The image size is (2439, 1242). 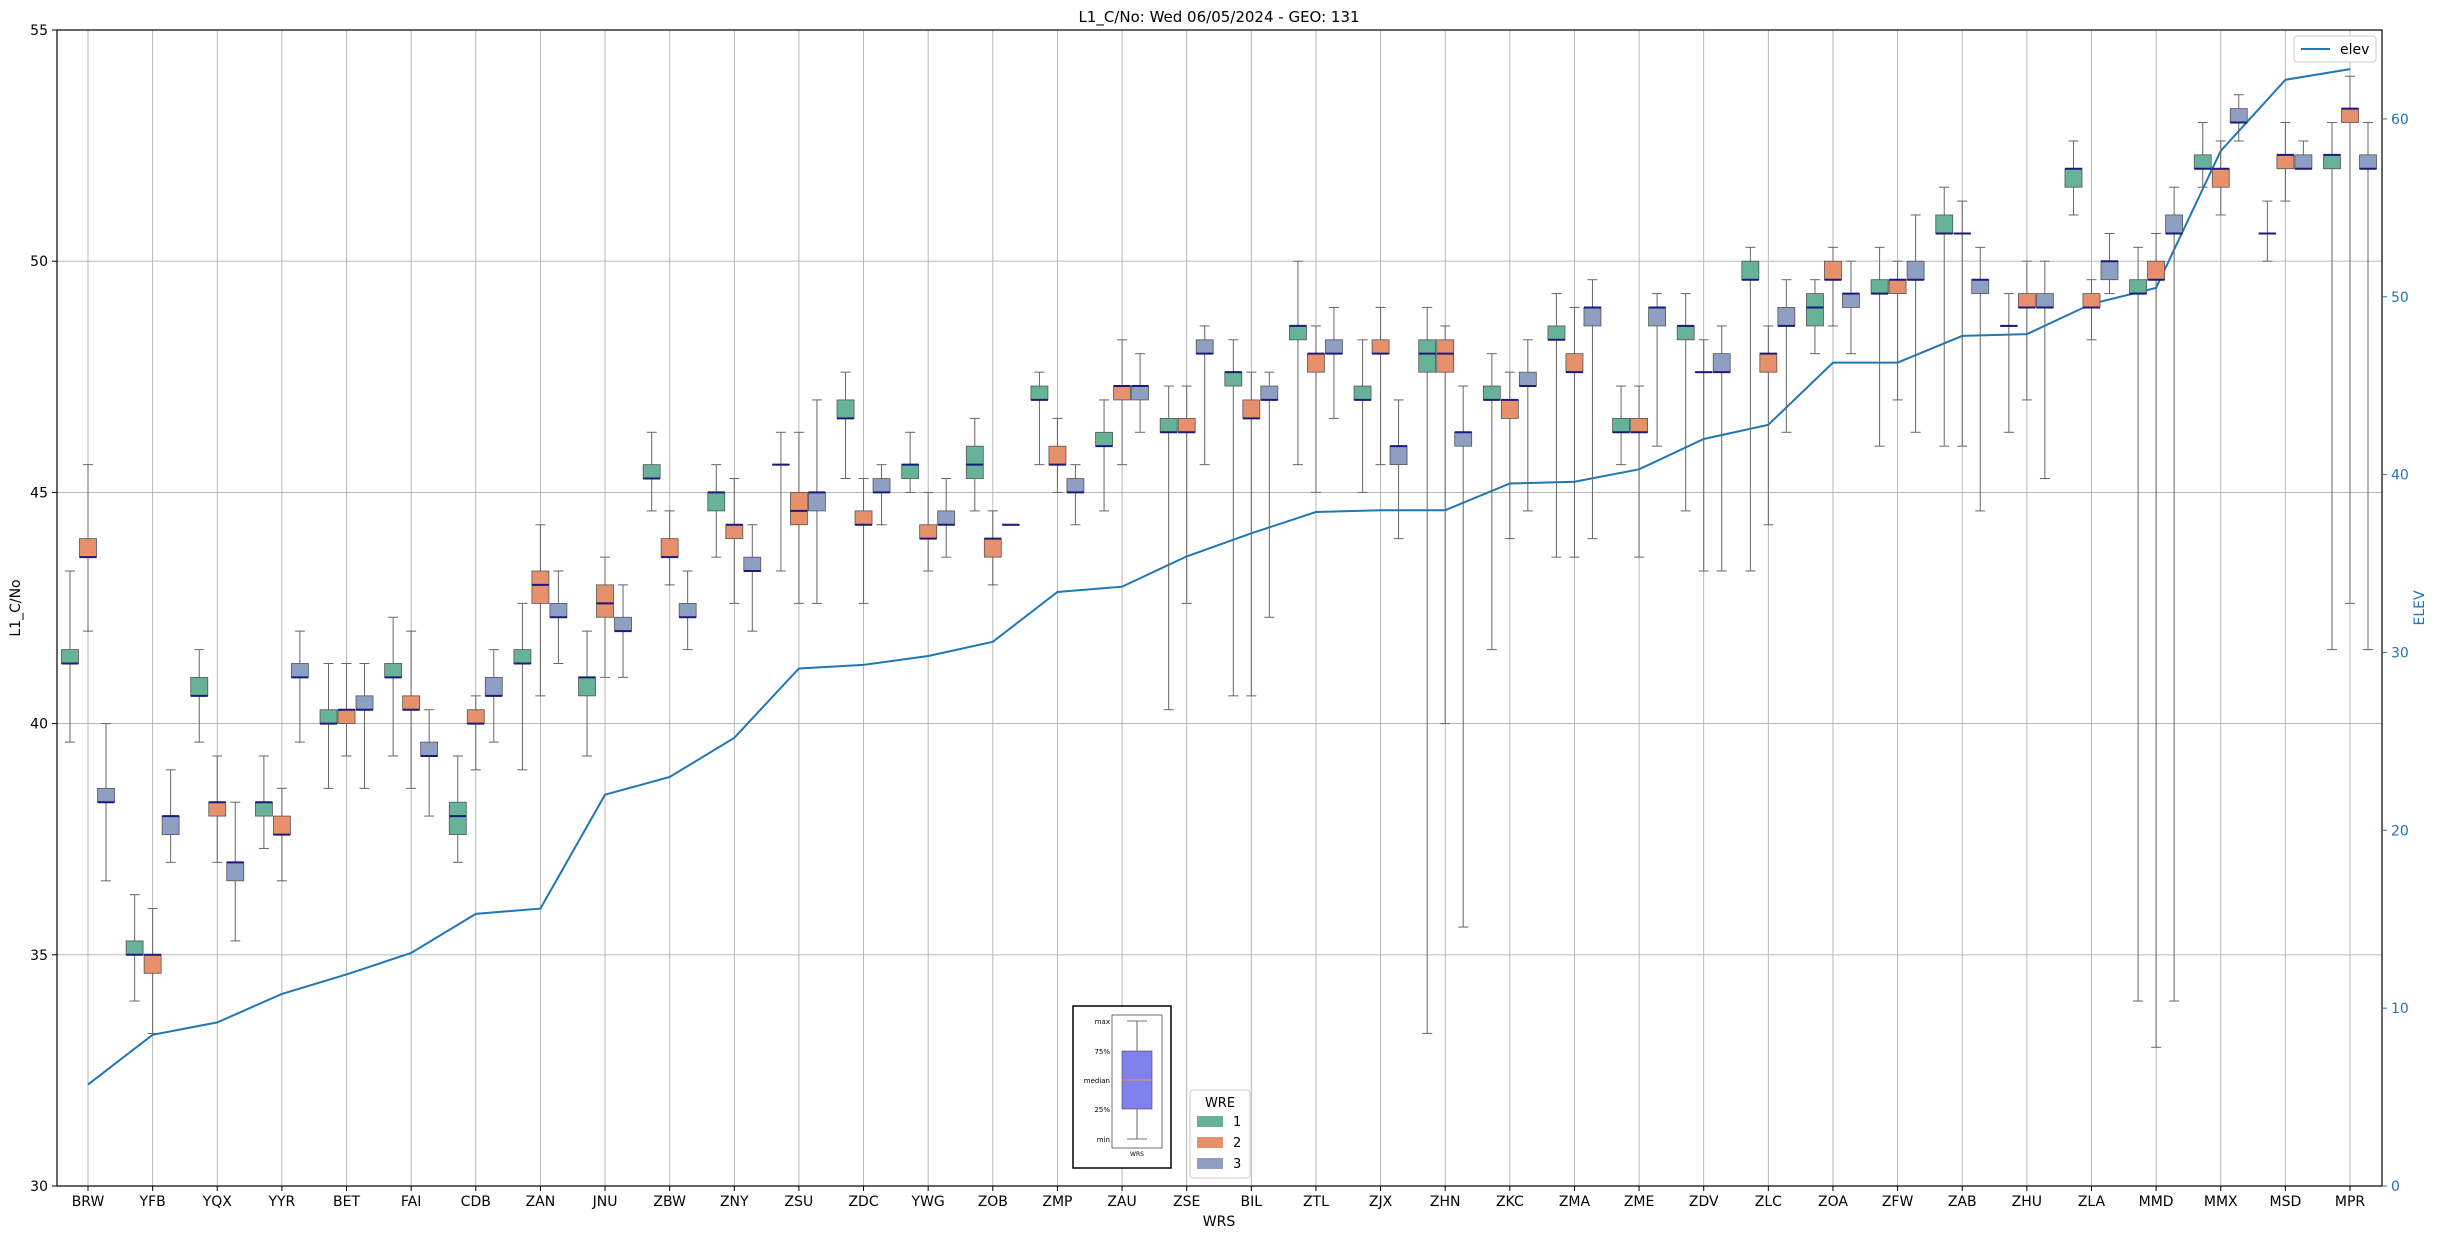 What do you see at coordinates (1527, 425) in the screenshot?
I see `box-wre-3-zkc` at bounding box center [1527, 425].